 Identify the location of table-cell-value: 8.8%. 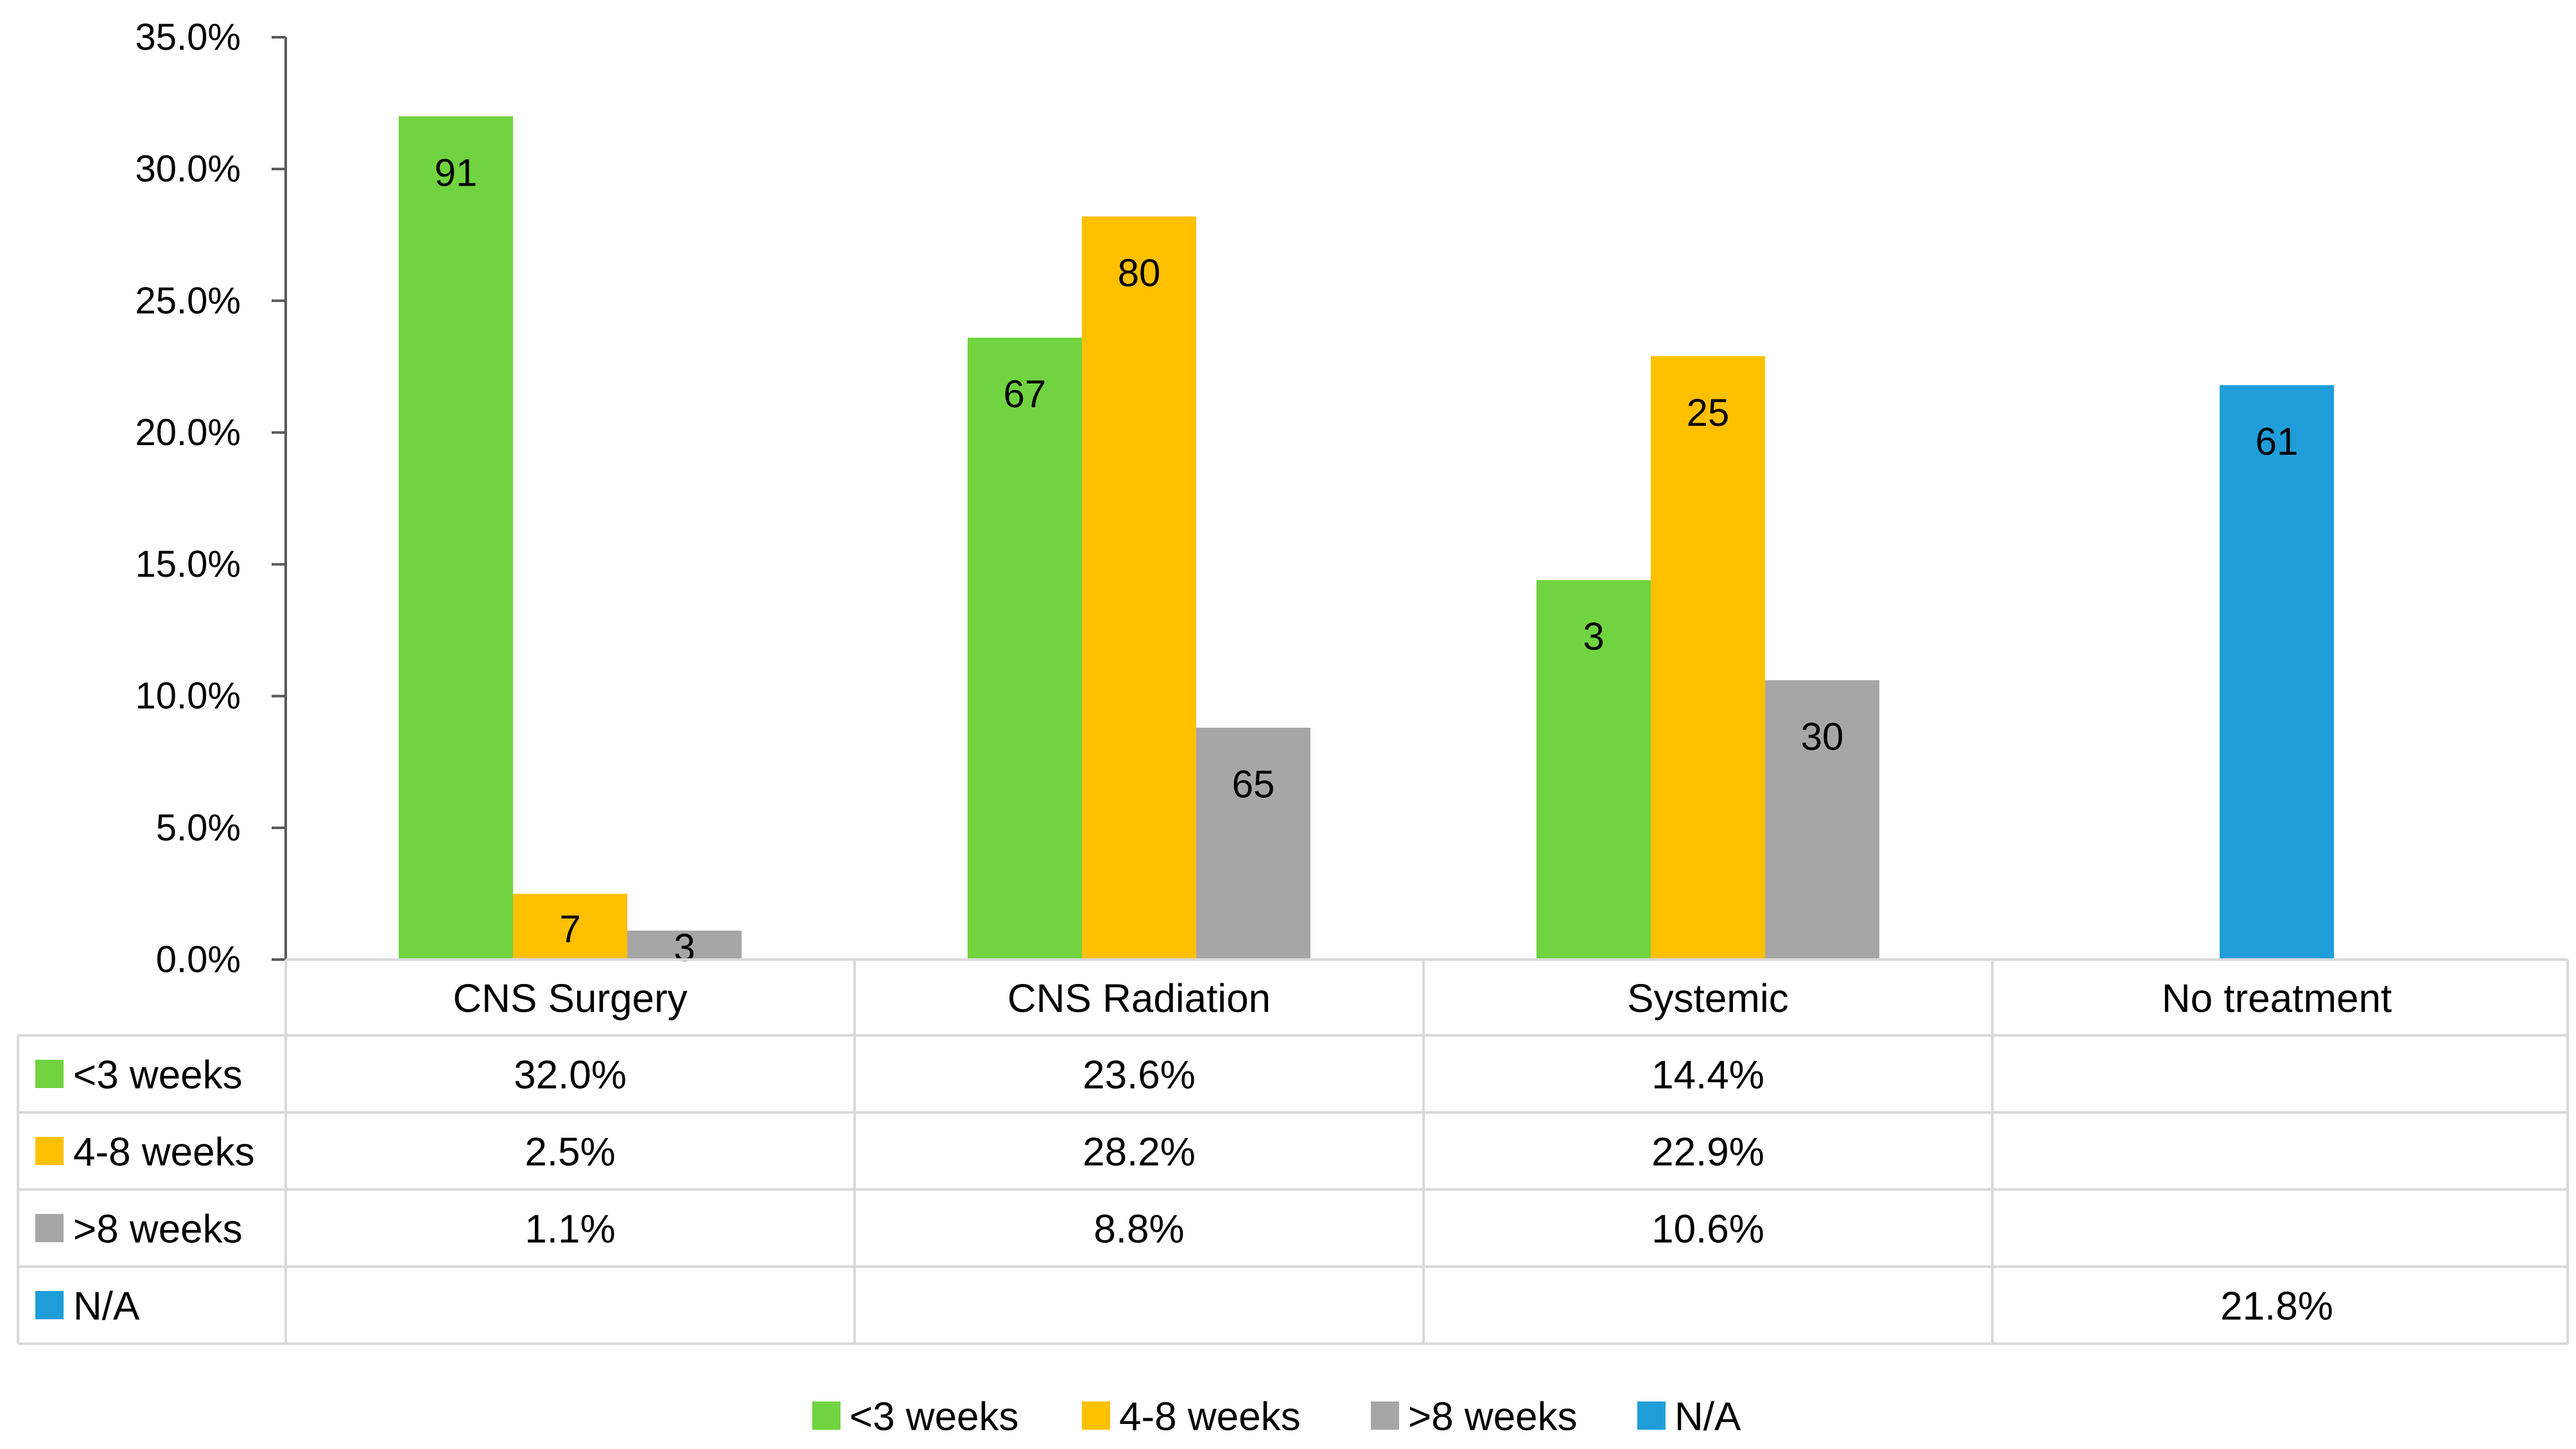
(1138, 1230).